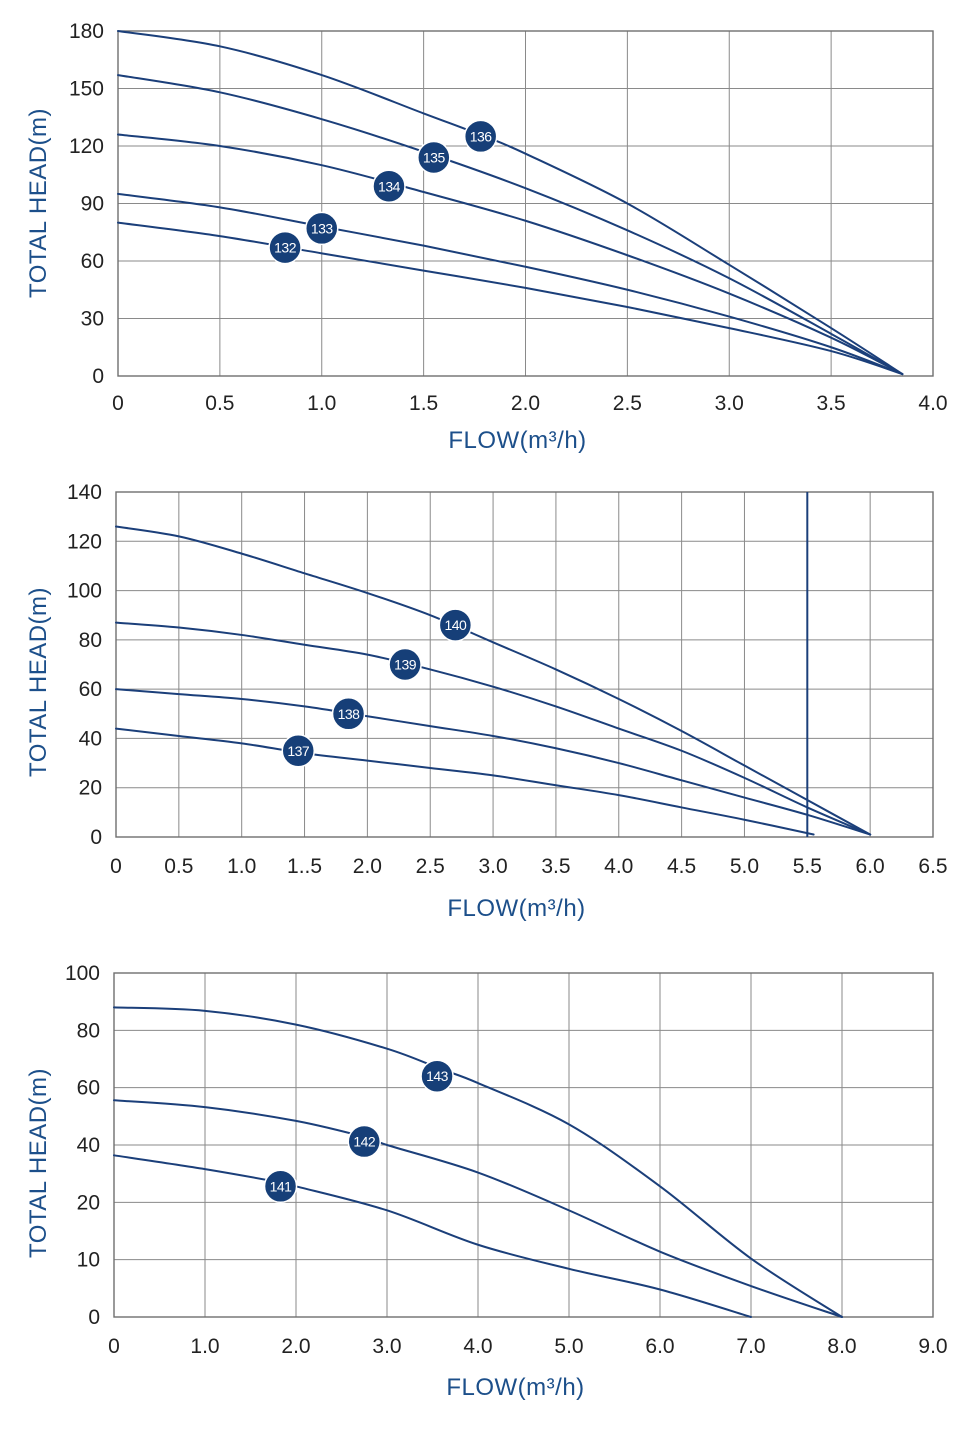  What do you see at coordinates (92, 204) in the screenshot?
I see `y-tick-label: 90` at bounding box center [92, 204].